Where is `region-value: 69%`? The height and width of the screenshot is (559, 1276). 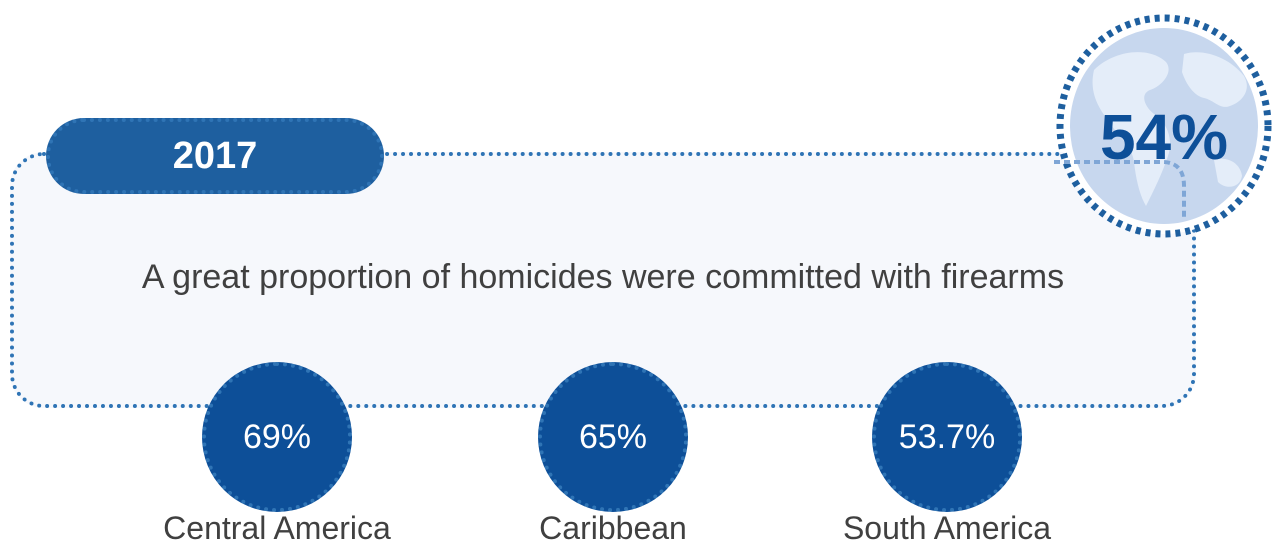
region-value: 69% is located at coordinates (277, 436).